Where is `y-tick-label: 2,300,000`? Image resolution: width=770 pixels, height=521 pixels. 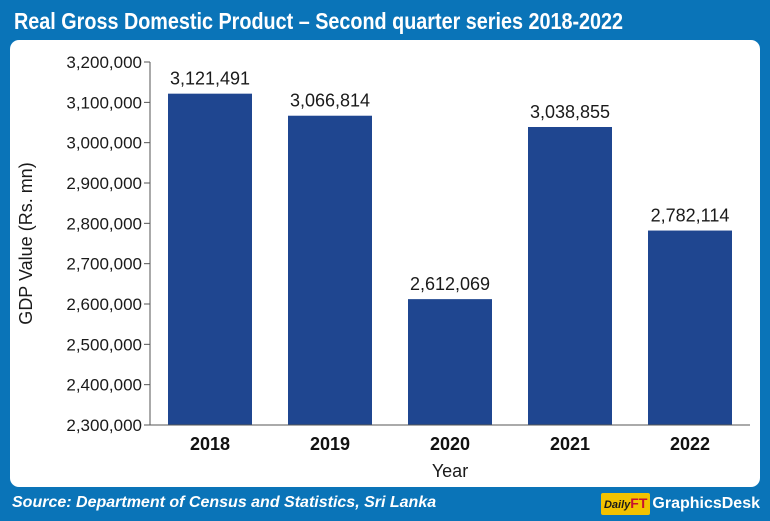 y-tick-label: 2,300,000 is located at coordinates (104, 425).